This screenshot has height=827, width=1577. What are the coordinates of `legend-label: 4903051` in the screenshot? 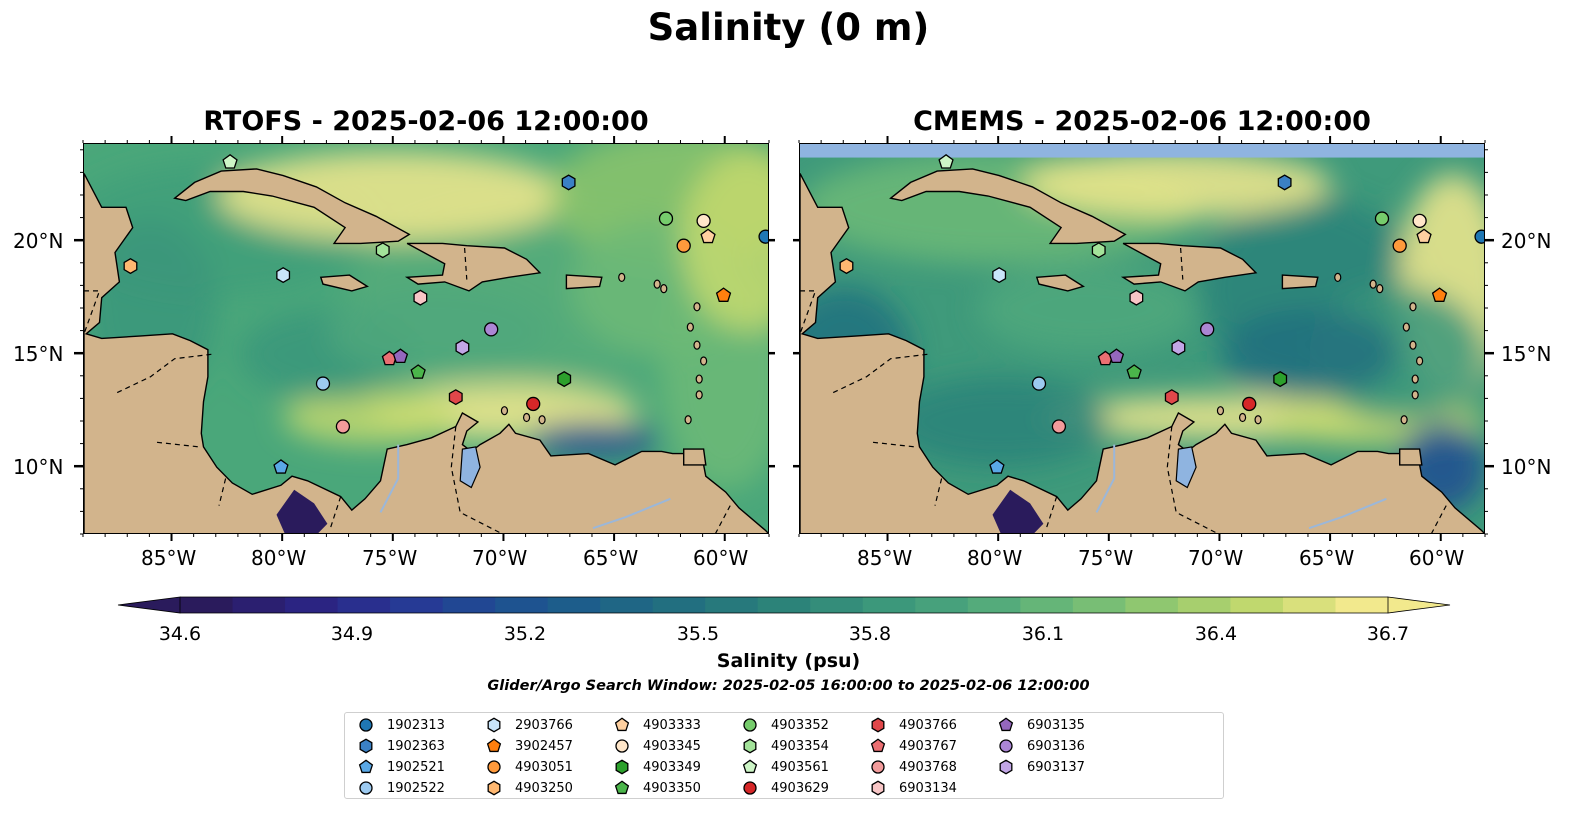 It's located at (544, 767).